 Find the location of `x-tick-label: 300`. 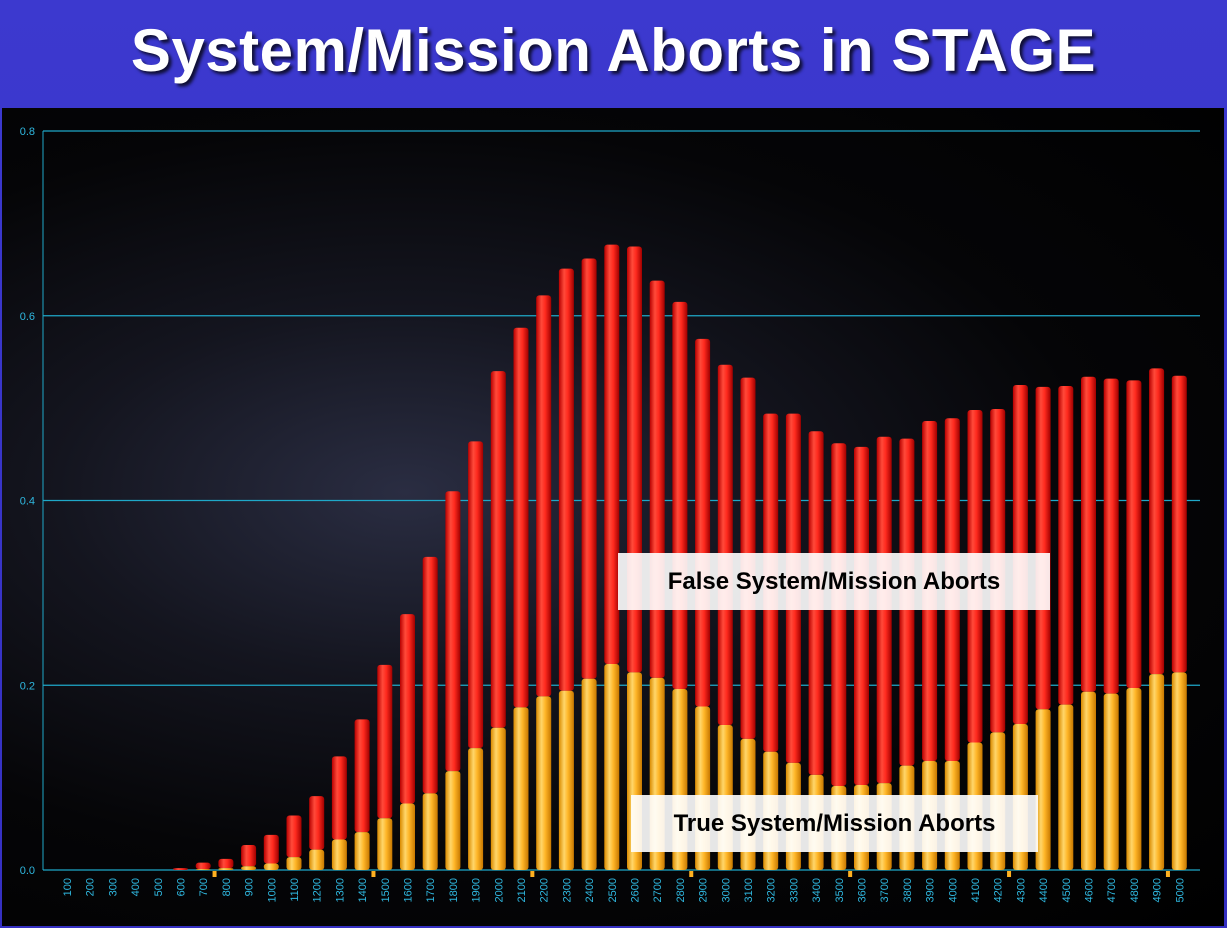

x-tick-label: 300 is located at coordinates (113, 887).